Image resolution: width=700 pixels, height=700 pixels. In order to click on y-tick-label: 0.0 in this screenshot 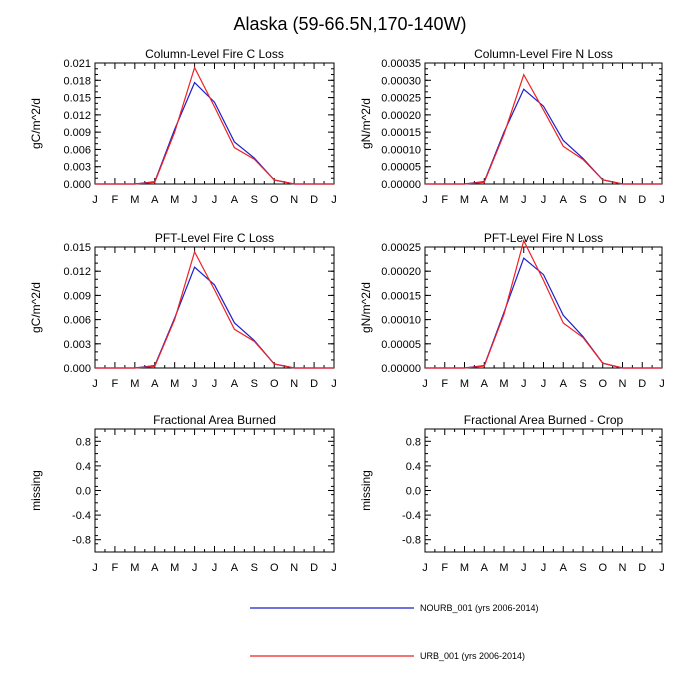, I will do `click(83, 492)`.